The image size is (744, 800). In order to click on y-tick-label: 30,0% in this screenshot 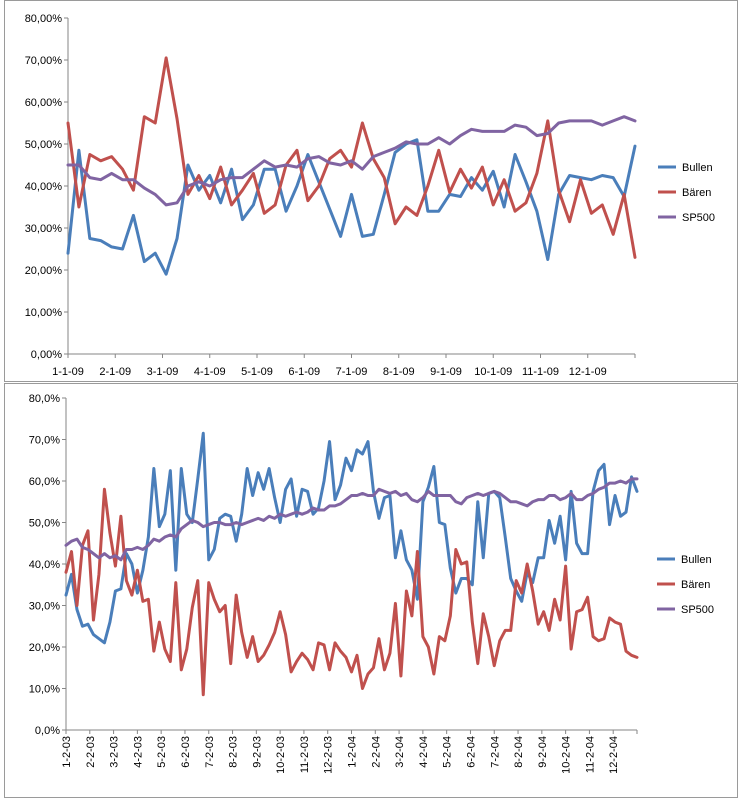, I will do `click(44, 607)`.